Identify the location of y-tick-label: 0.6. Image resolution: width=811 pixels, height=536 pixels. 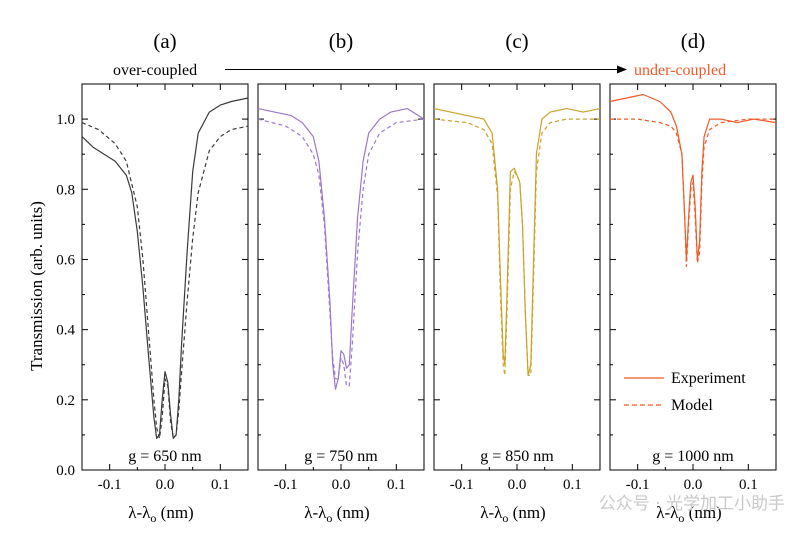
(65, 260).